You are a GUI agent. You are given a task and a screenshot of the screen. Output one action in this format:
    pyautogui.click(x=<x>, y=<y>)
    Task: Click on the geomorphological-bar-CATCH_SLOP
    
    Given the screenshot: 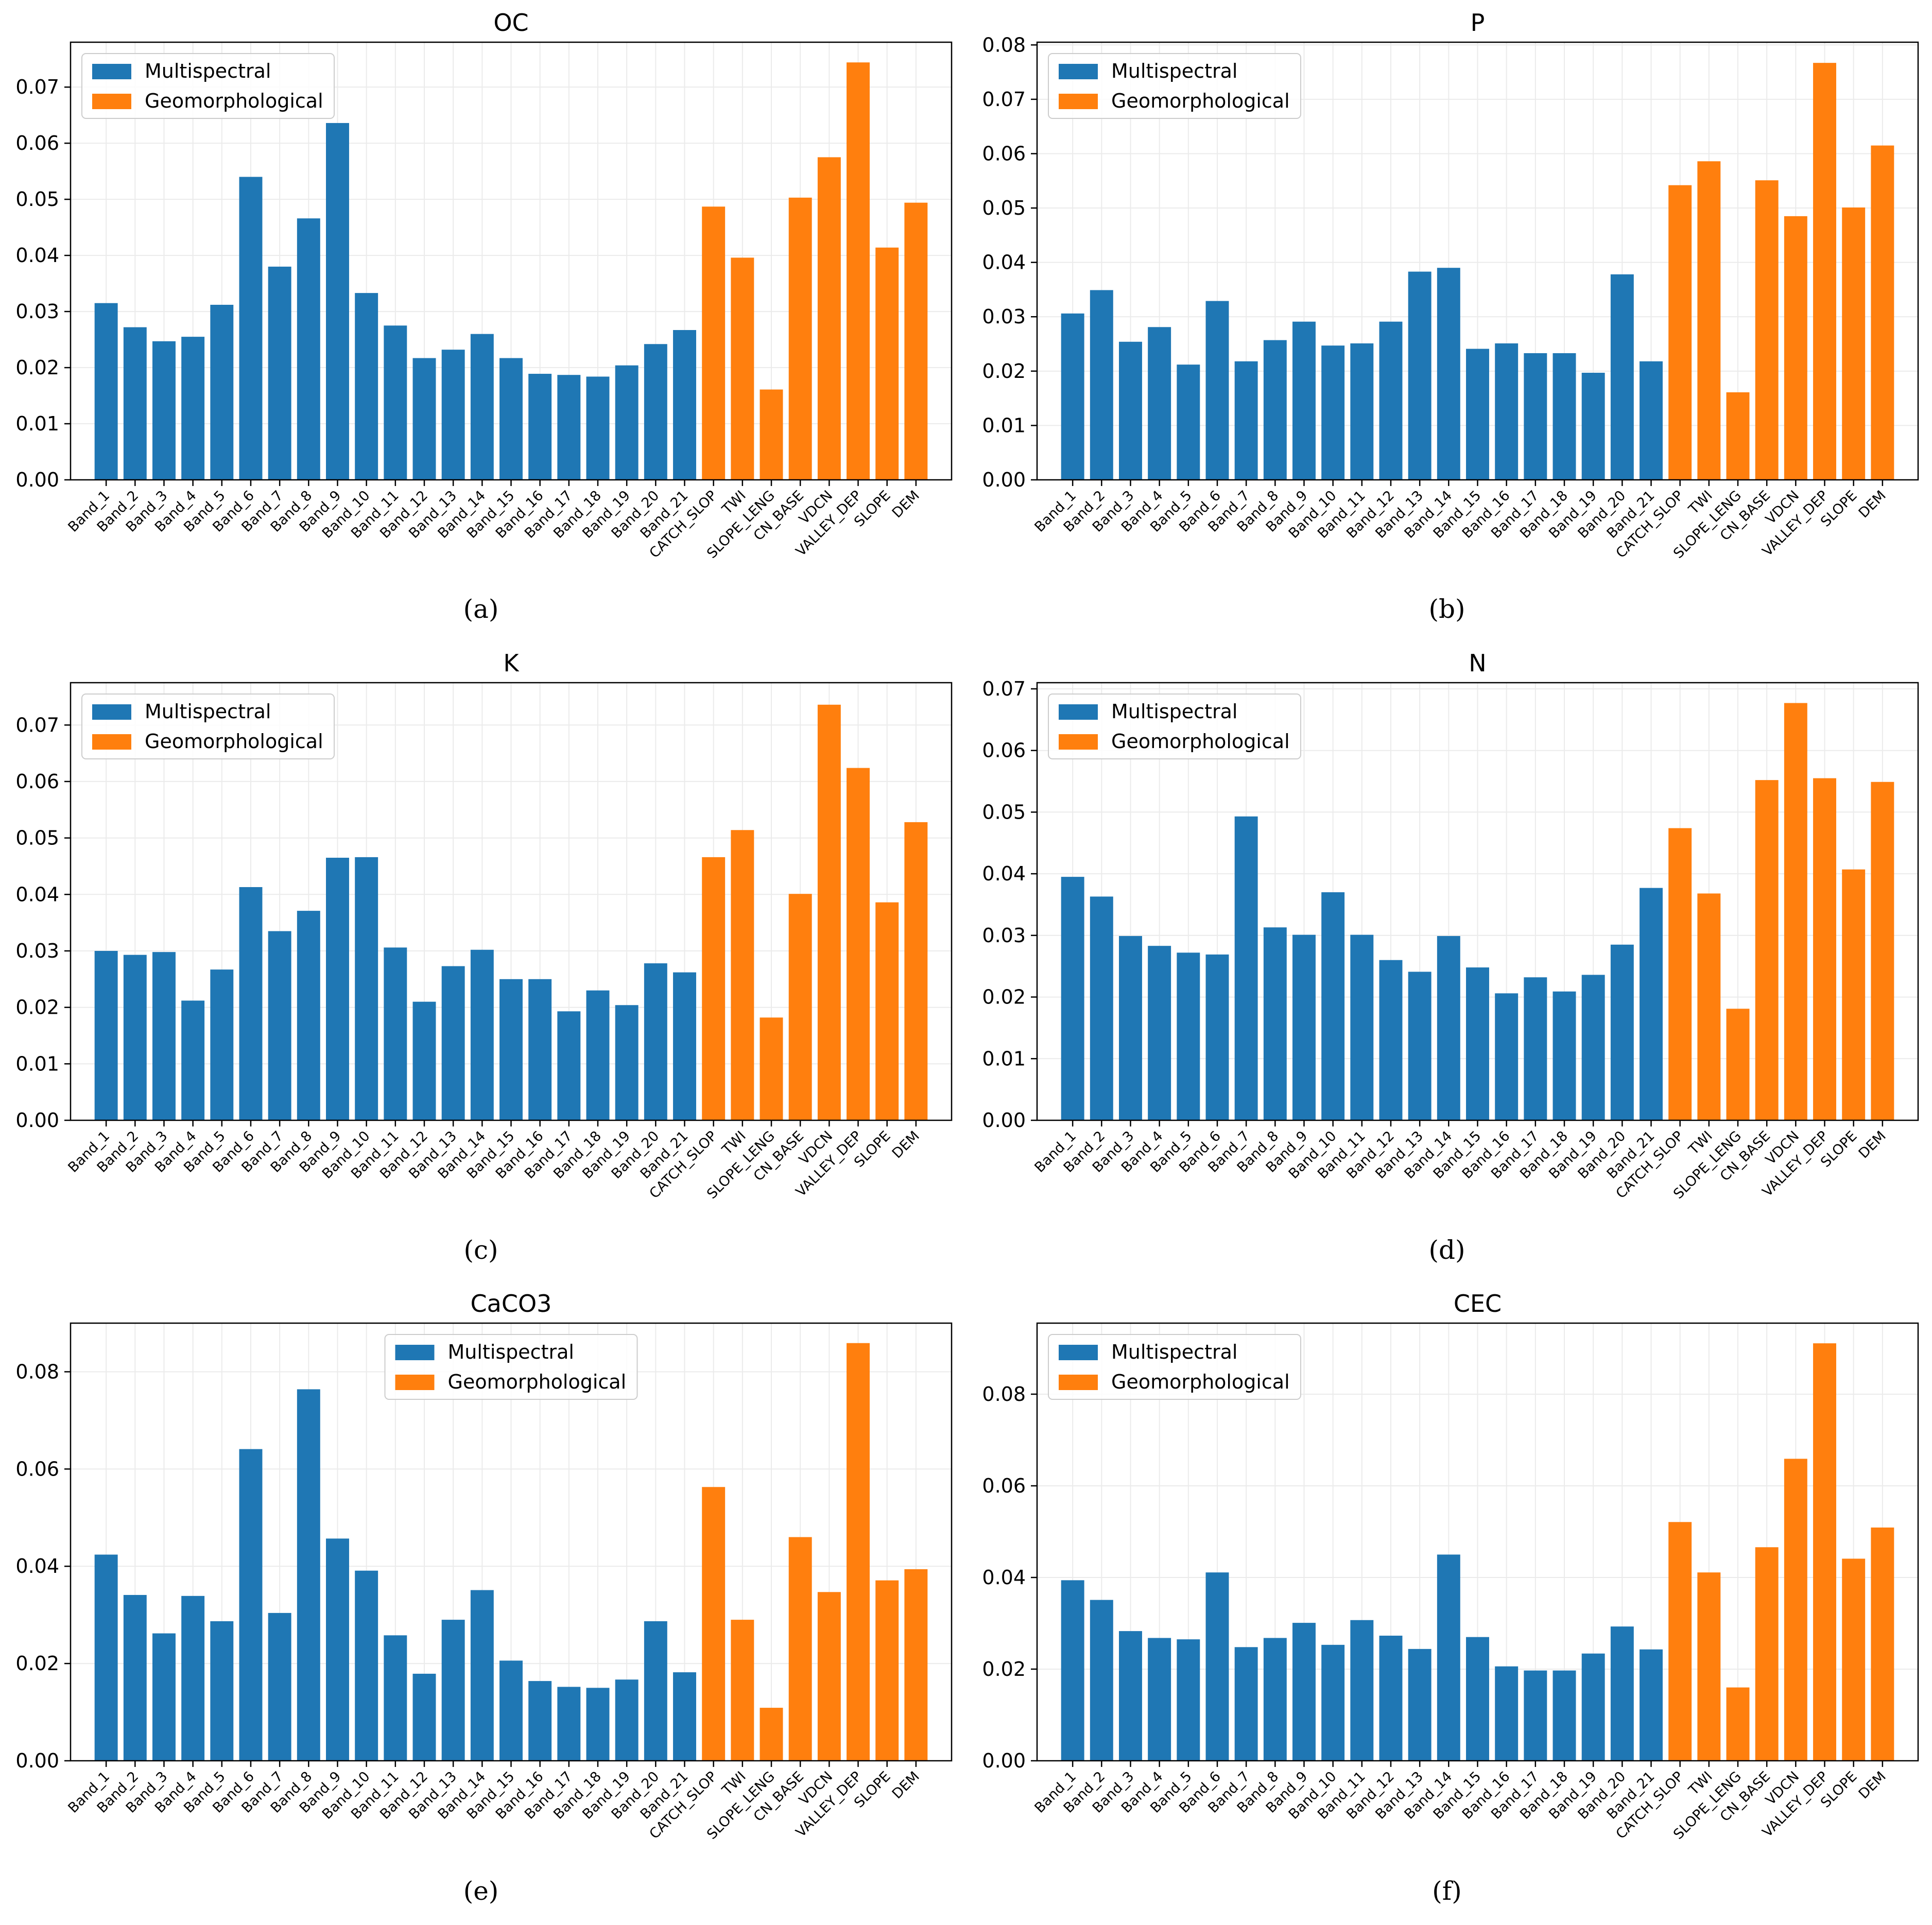 What is the action you would take?
    pyautogui.click(x=714, y=988)
    